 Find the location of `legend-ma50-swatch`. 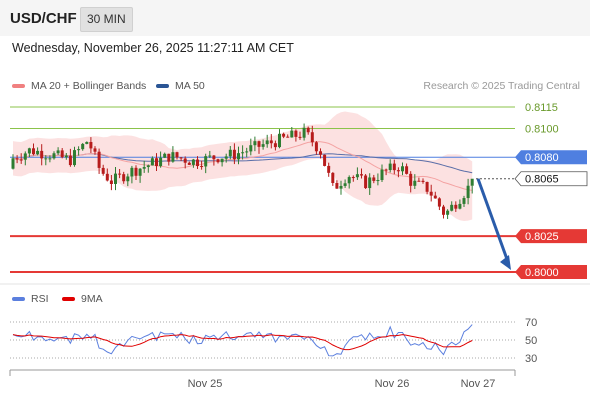

legend-ma50-swatch is located at coordinates (162, 86).